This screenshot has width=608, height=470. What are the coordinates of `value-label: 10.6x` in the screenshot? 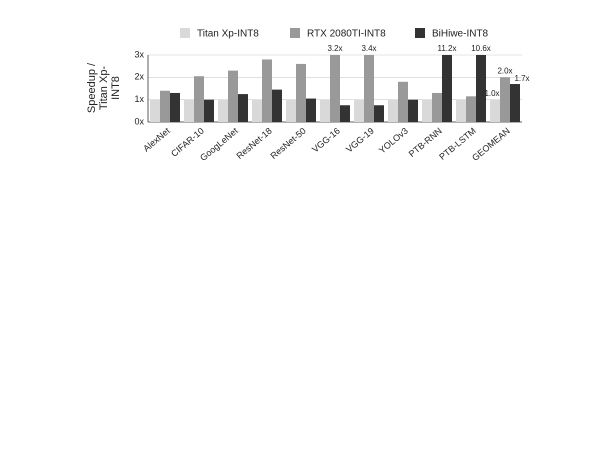 It's located at (481, 48).